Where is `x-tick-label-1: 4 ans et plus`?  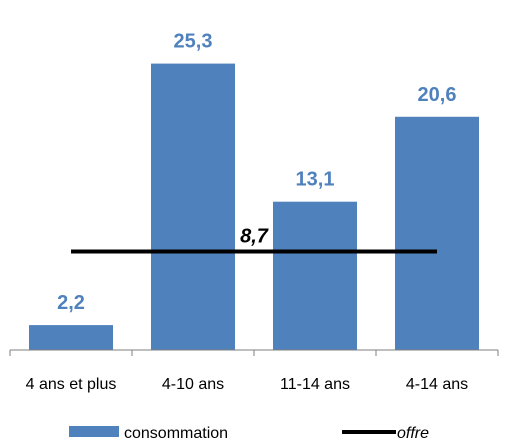 x-tick-label-1: 4 ans et plus is located at coordinates (71, 384).